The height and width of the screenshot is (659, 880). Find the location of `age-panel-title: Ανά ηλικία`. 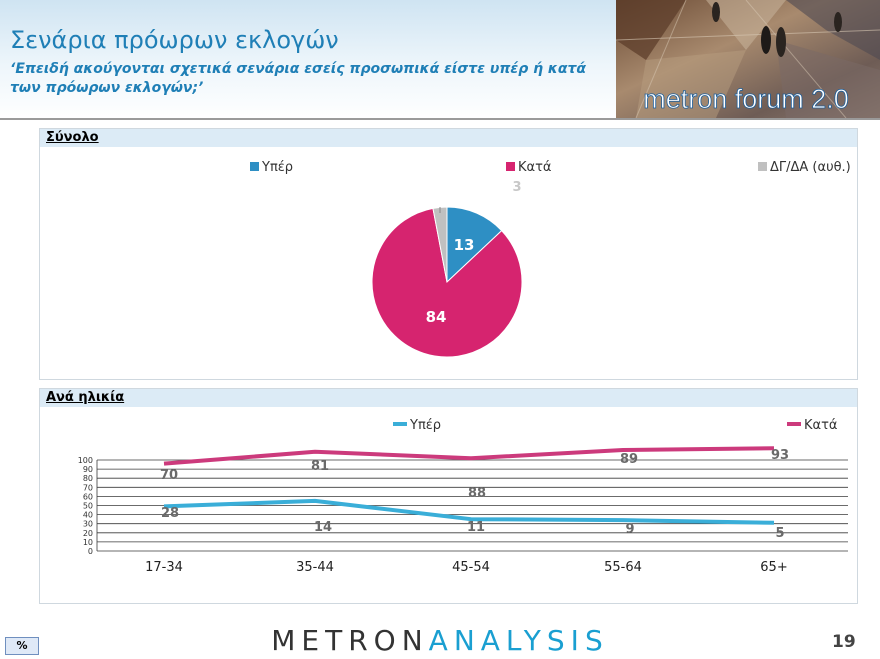

age-panel-title: Ανά ηλικία is located at coordinates (85, 397).